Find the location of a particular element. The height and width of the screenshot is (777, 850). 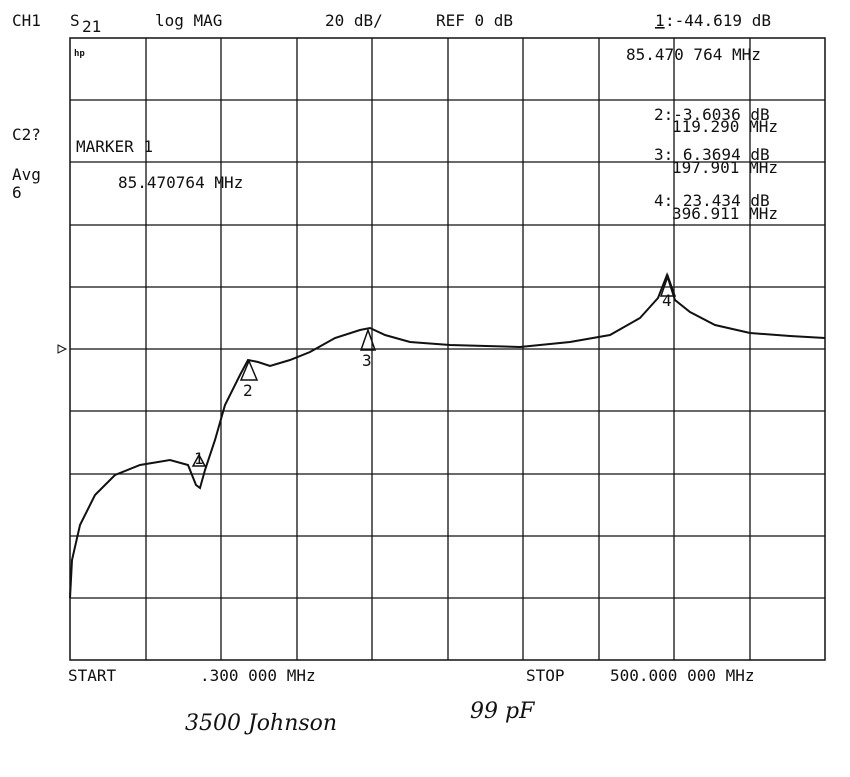

active-marker-freq: 85.470 764 MHz is located at coordinates (693, 54).